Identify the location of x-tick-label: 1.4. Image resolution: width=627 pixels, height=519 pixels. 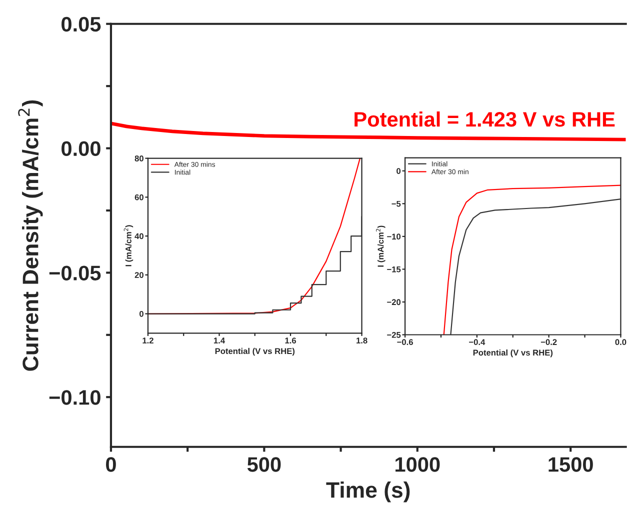
(219, 341).